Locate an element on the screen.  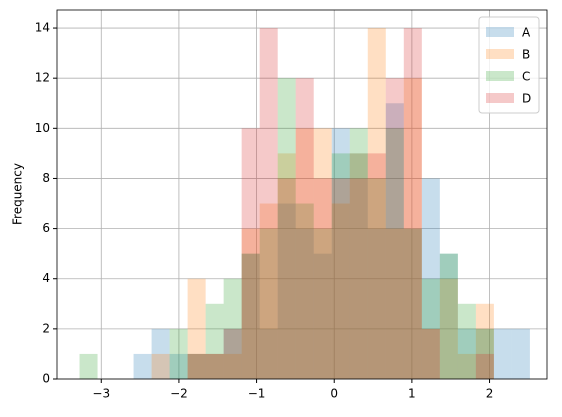
x-tick-label: −2 is located at coordinates (179, 394).